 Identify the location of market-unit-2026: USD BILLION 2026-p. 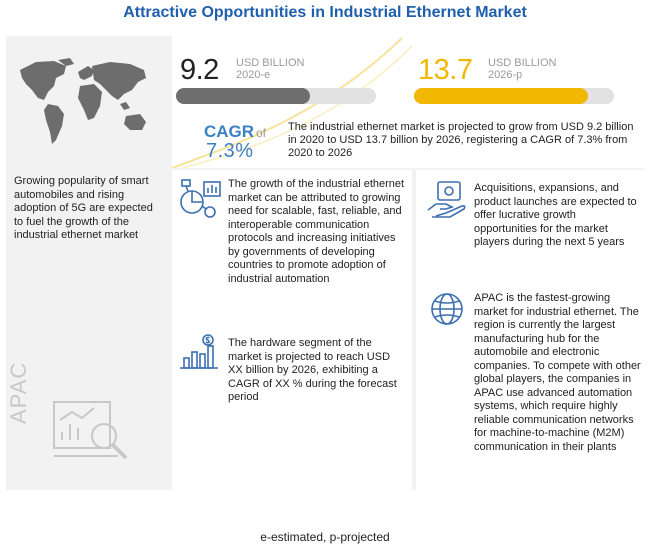
(522, 69).